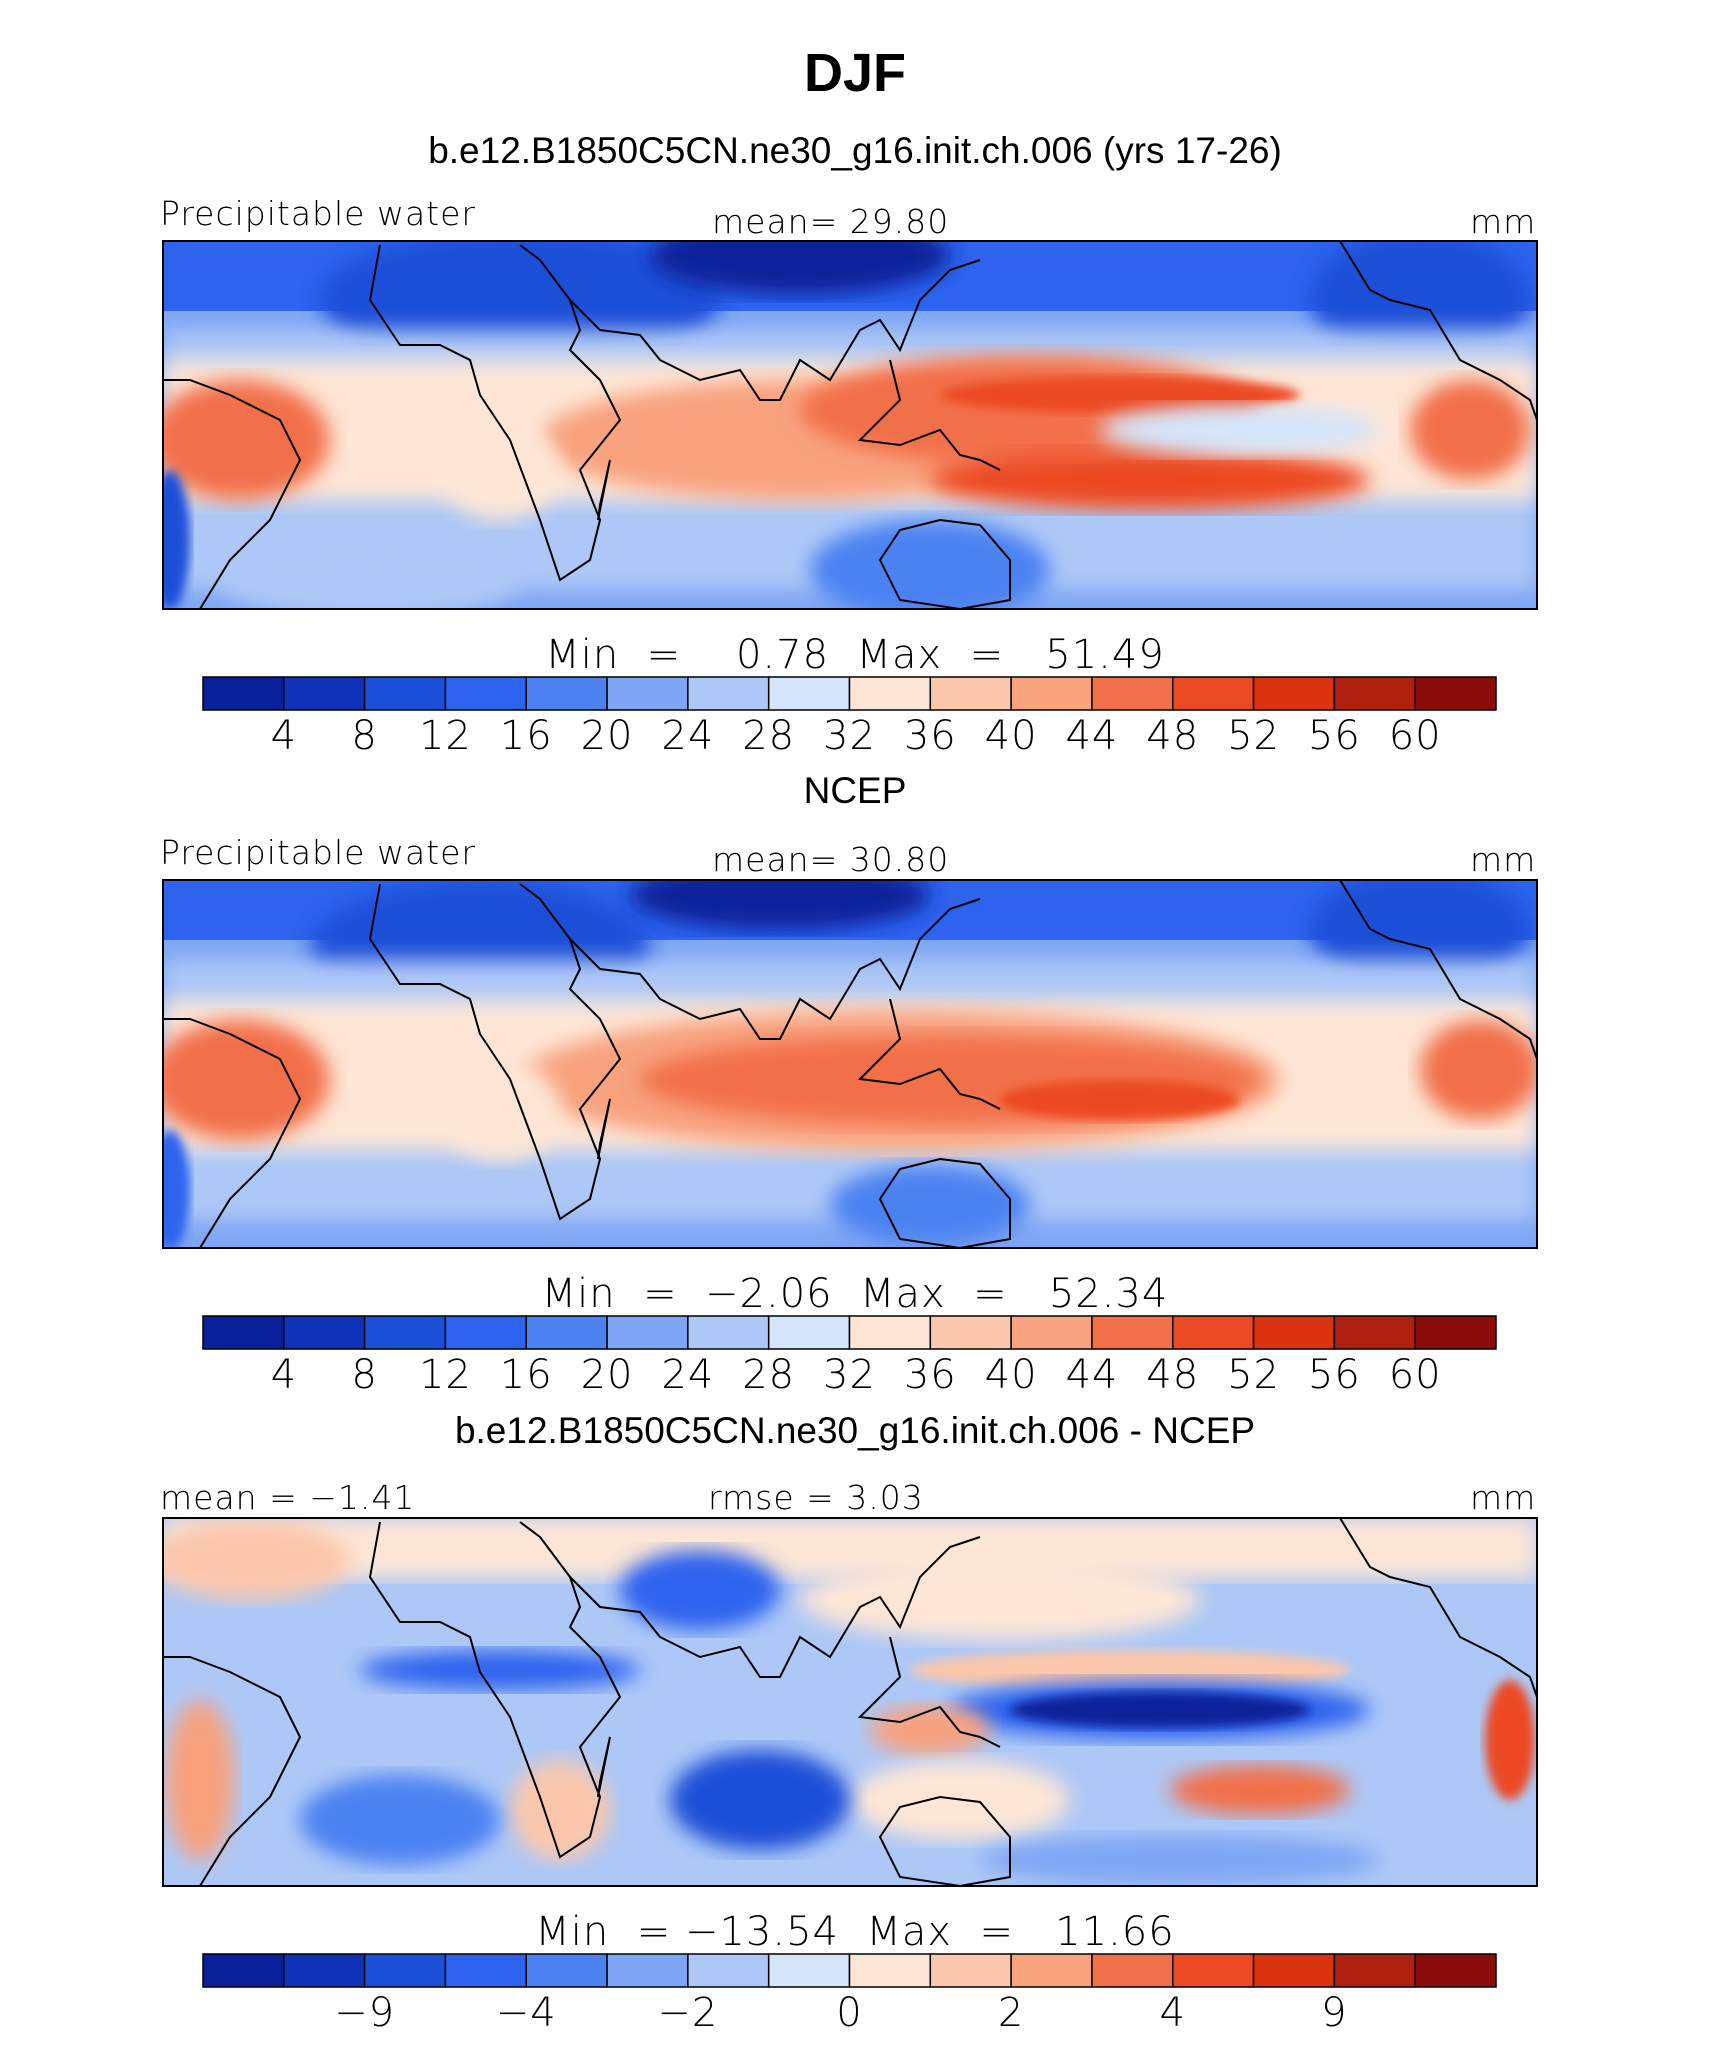  I want to click on colorbar-2-tick-label: 60, so click(1415, 1375).